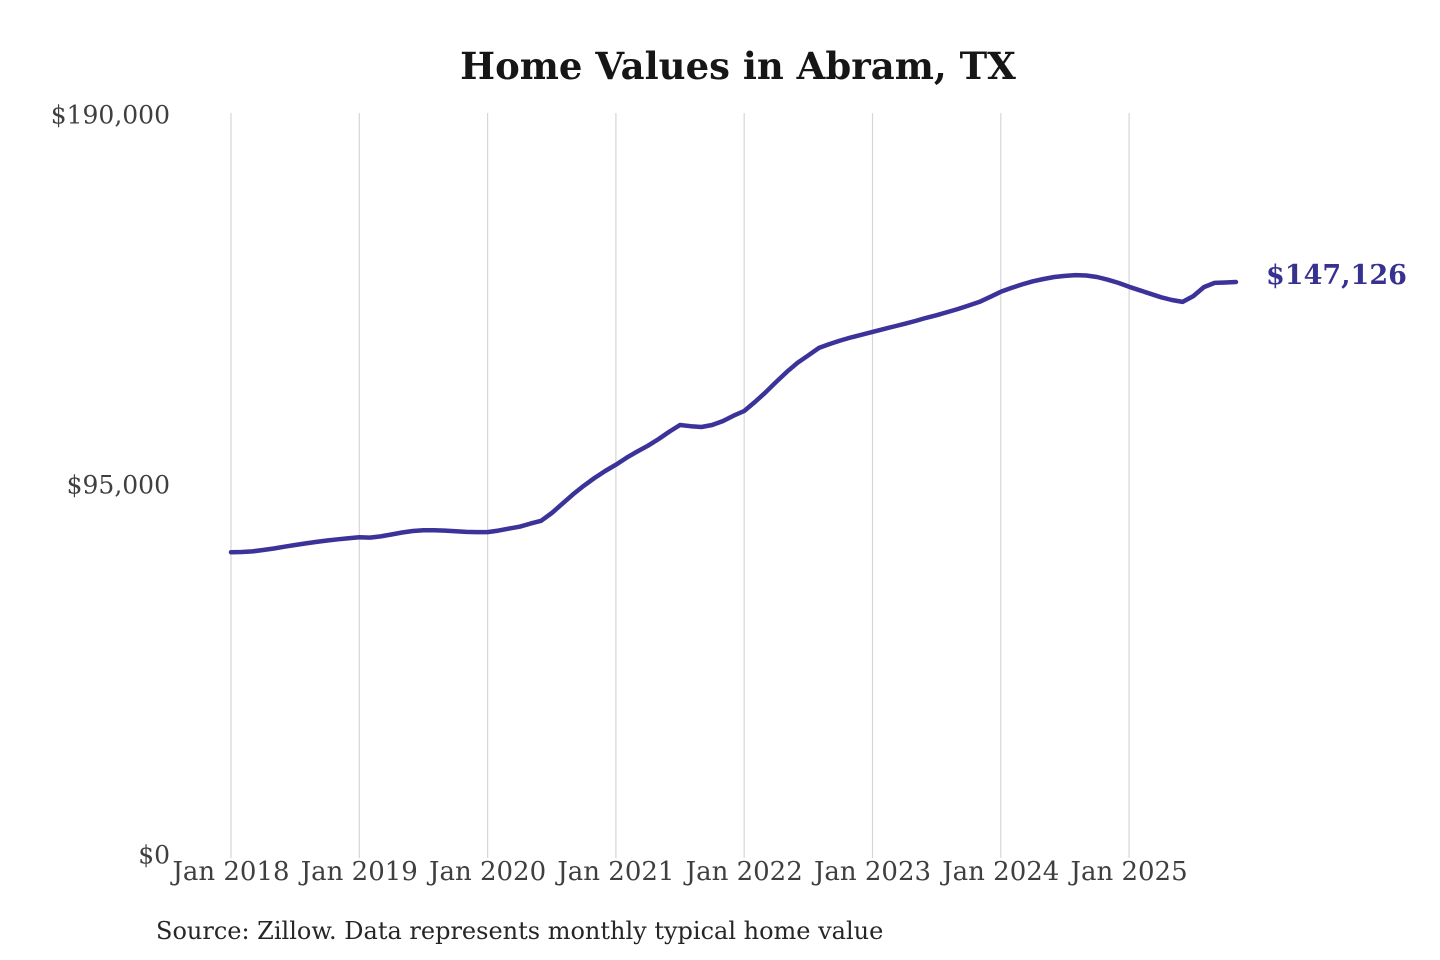  What do you see at coordinates (614, 872) in the screenshot?
I see `x-tick-label: Jan 2021` at bounding box center [614, 872].